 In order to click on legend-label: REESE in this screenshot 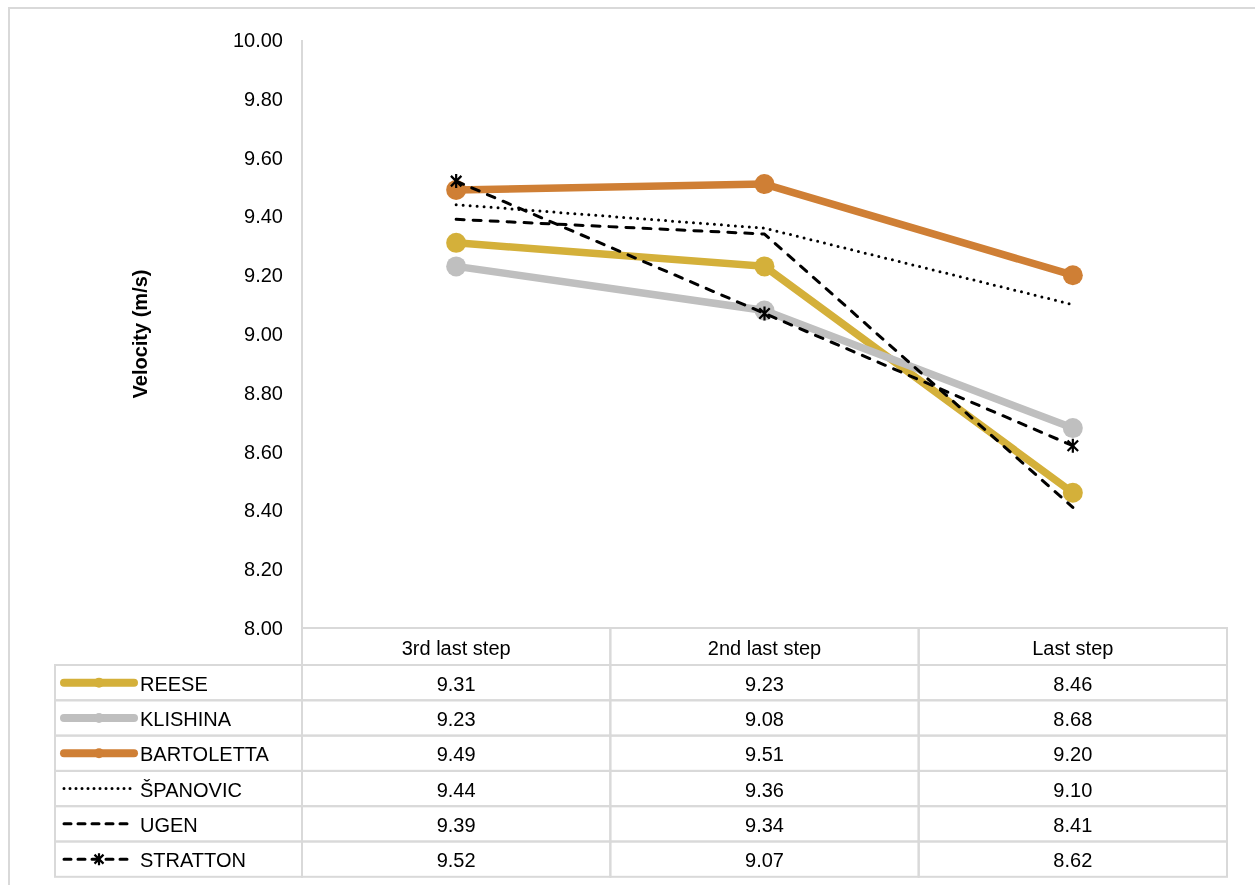, I will do `click(174, 683)`.